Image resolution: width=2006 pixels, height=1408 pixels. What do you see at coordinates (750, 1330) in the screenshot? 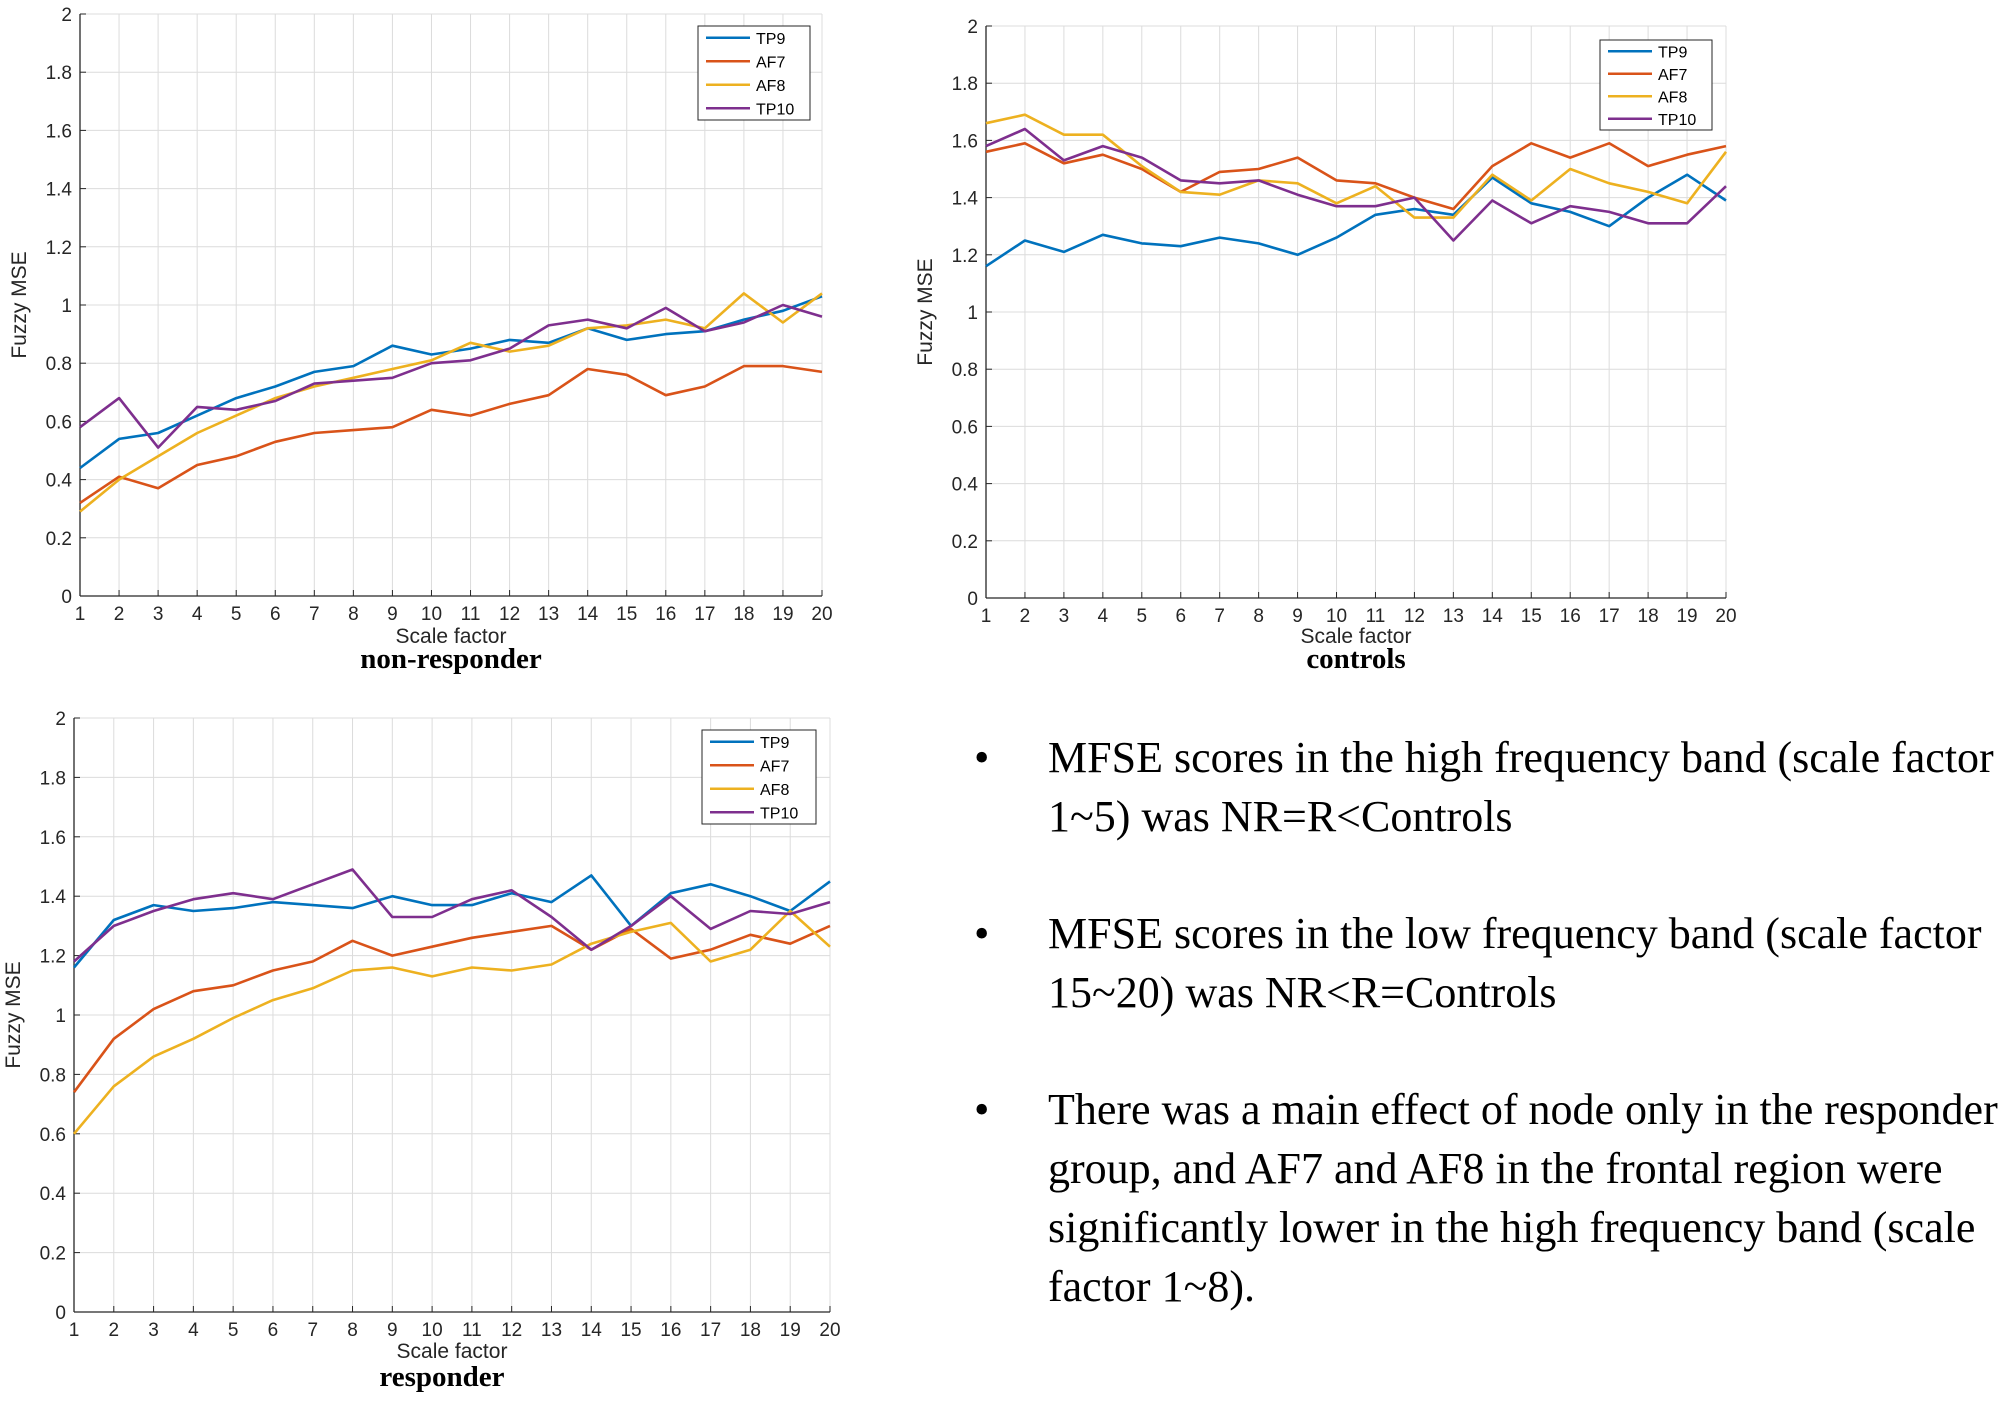
I see `x-tick-label: 18` at bounding box center [750, 1330].